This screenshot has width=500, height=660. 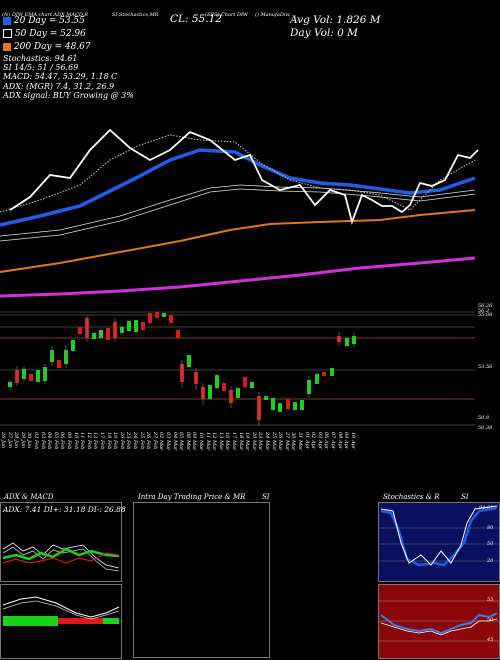 I want to click on ema20-label: 20 Day = 53.55, so click(x=44, y=21).